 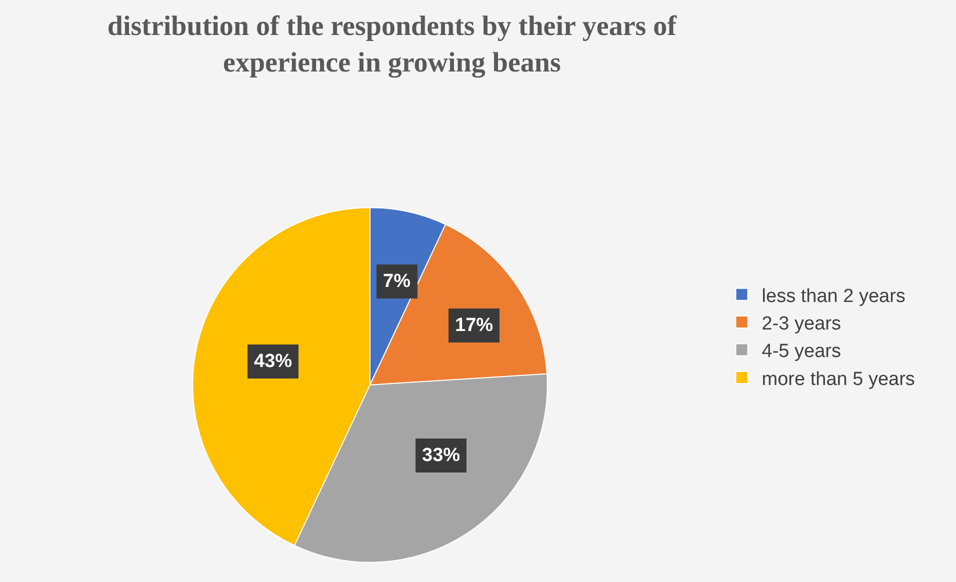 I want to click on legend-label: 2-3 years, so click(x=801, y=323).